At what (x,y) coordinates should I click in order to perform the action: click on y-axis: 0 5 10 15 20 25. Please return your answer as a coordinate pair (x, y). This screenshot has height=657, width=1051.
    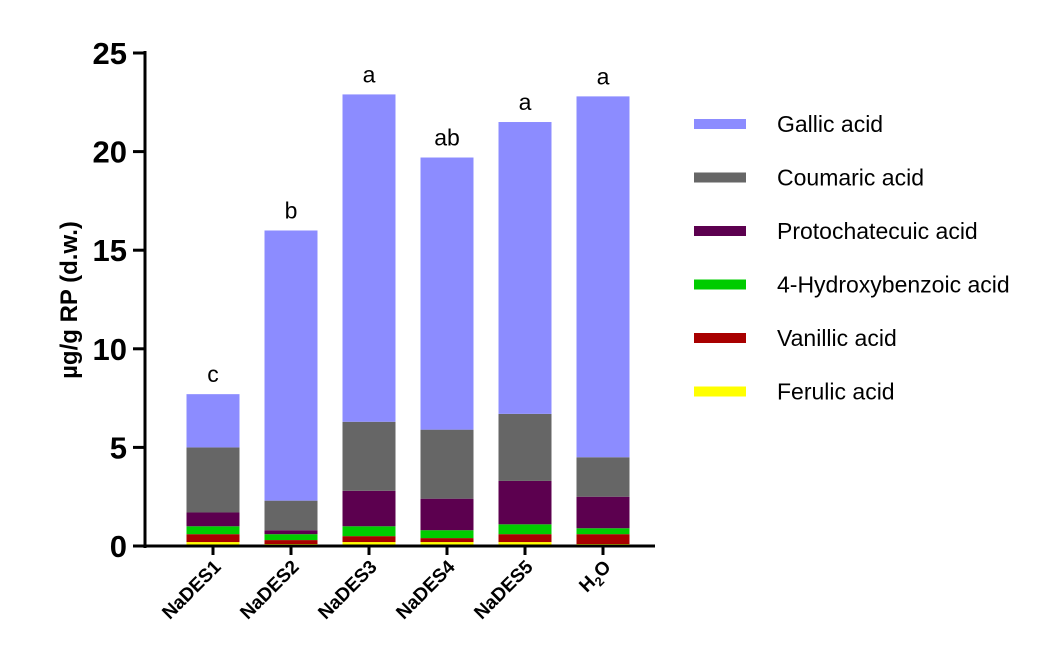
    Looking at the image, I should click on (119, 300).